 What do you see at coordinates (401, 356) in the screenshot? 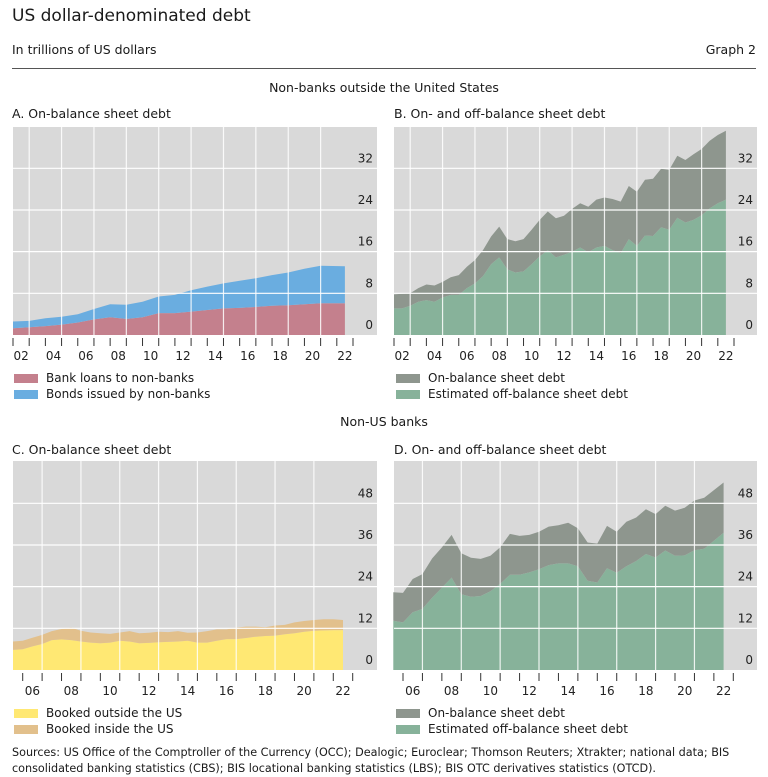
I see `x-tick-label: 02` at bounding box center [401, 356].